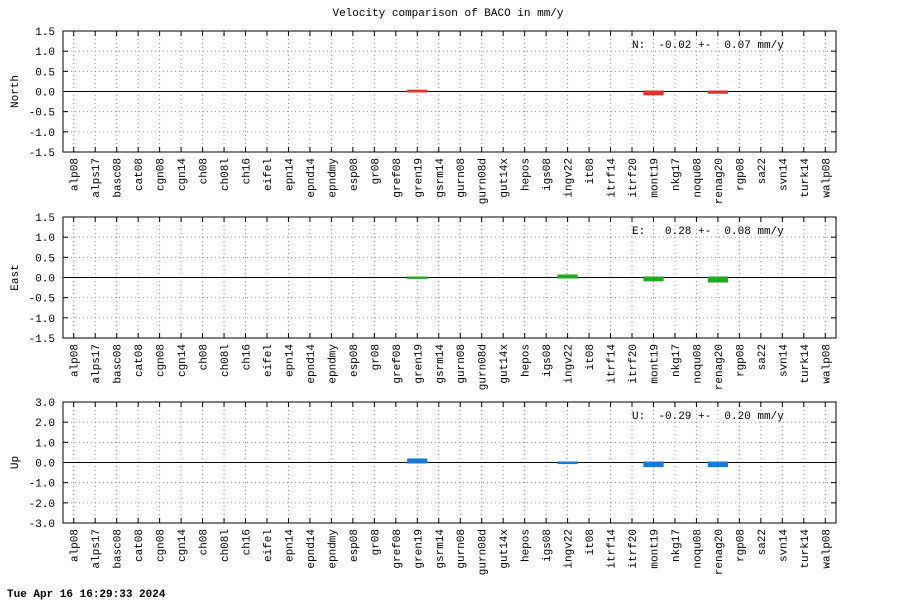  Describe the element at coordinates (441, 549) in the screenshot. I see `x-tick-label: gsrm14` at that location.